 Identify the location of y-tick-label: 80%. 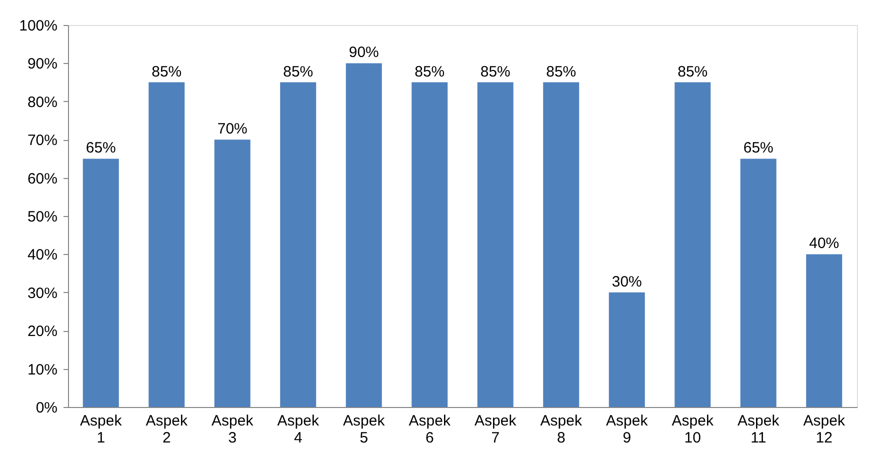
(42, 102).